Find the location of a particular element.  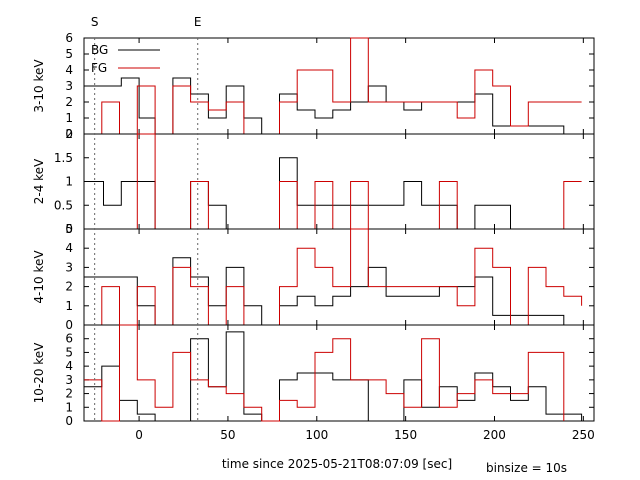

marker-label-e: E is located at coordinates (198, 22).